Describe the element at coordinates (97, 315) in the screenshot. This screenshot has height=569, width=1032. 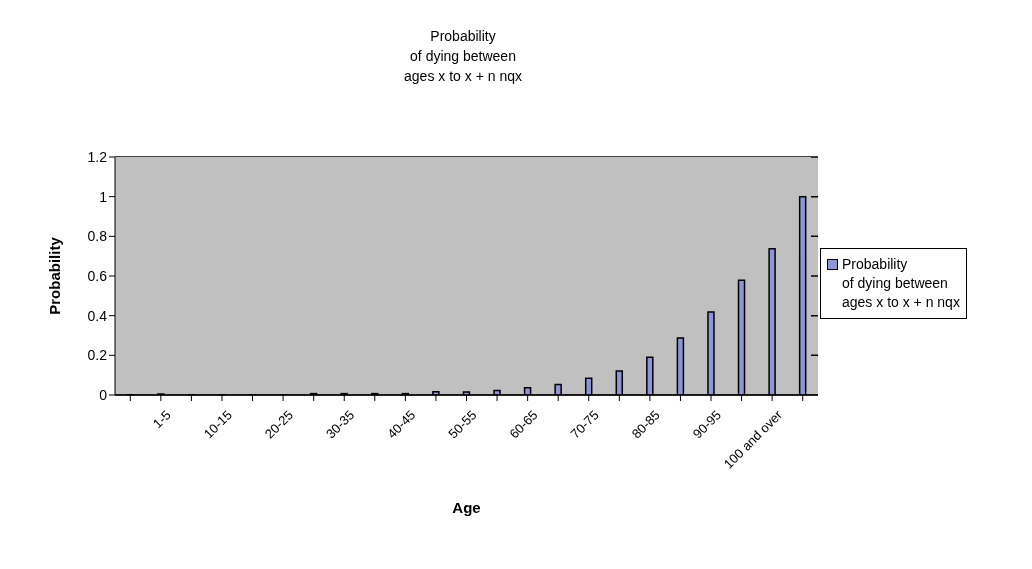
I see `y-tick-label: 0.4` at that location.